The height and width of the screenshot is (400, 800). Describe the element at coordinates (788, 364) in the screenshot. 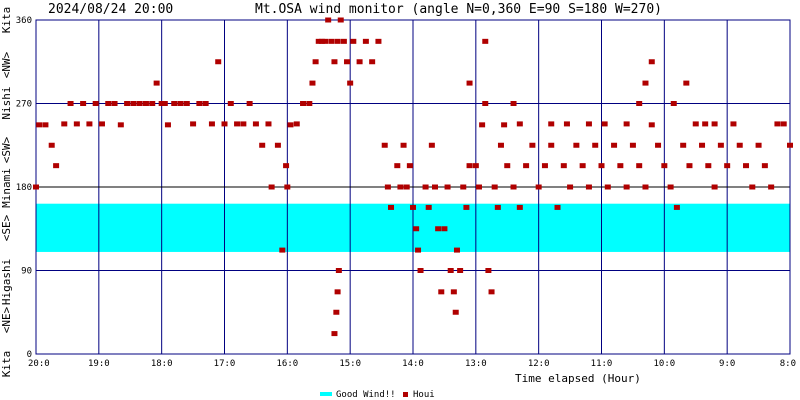

I see `x-tick-label: 8:0` at that location.